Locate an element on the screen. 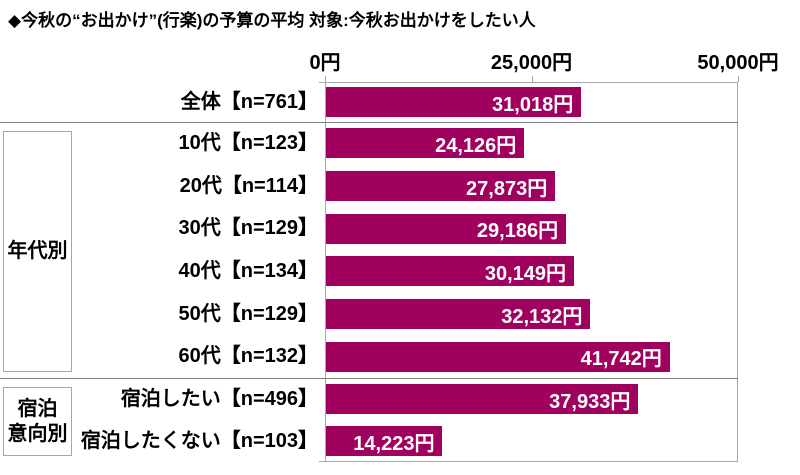 Image resolution: width=800 pixels, height=475 pixels. row-label: 10代【n=123】 is located at coordinates (248, 143).